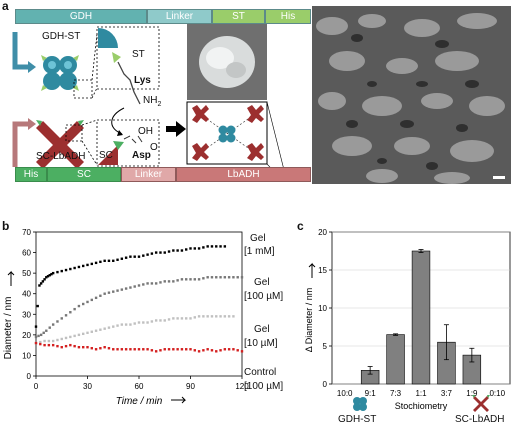 The width and height of the screenshot is (515, 428). I want to click on gdh-st-tetramer-icon, so click(60, 73).